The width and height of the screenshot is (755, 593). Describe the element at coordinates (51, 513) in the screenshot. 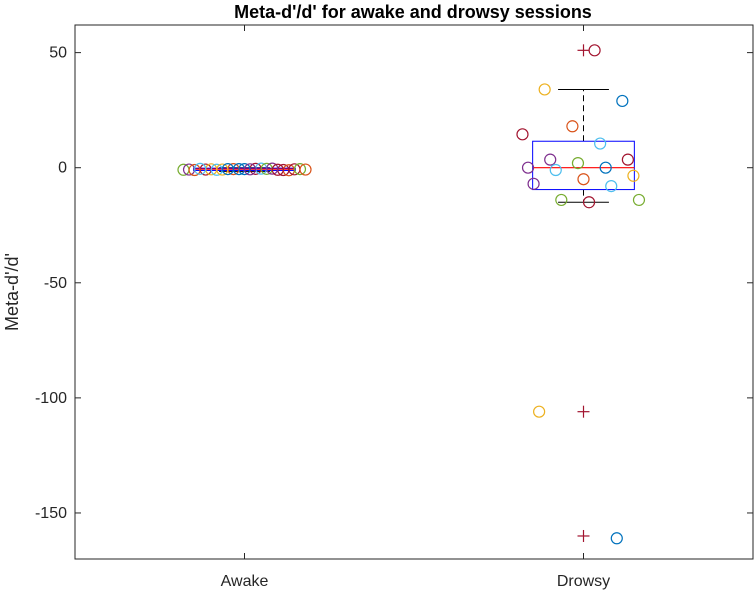

I see `y-tick-label: -150` at that location.